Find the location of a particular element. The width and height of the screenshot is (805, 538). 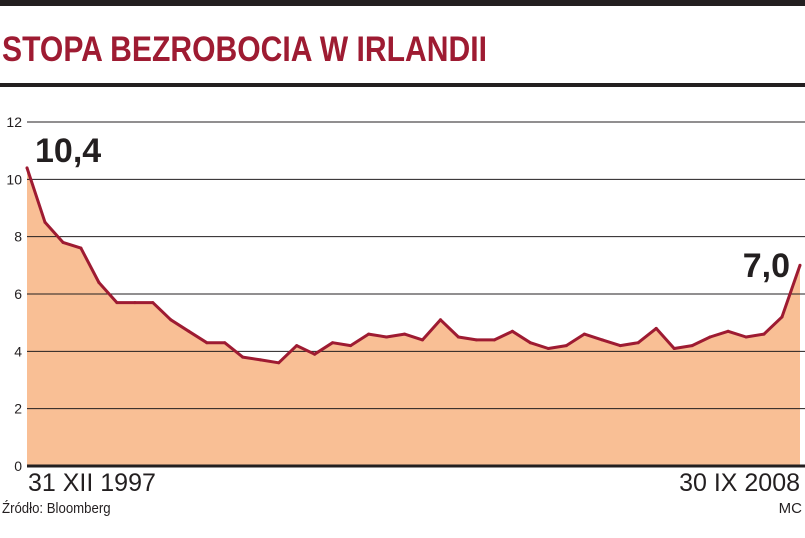

y-tick-label-12: 12 is located at coordinates (14, 122).